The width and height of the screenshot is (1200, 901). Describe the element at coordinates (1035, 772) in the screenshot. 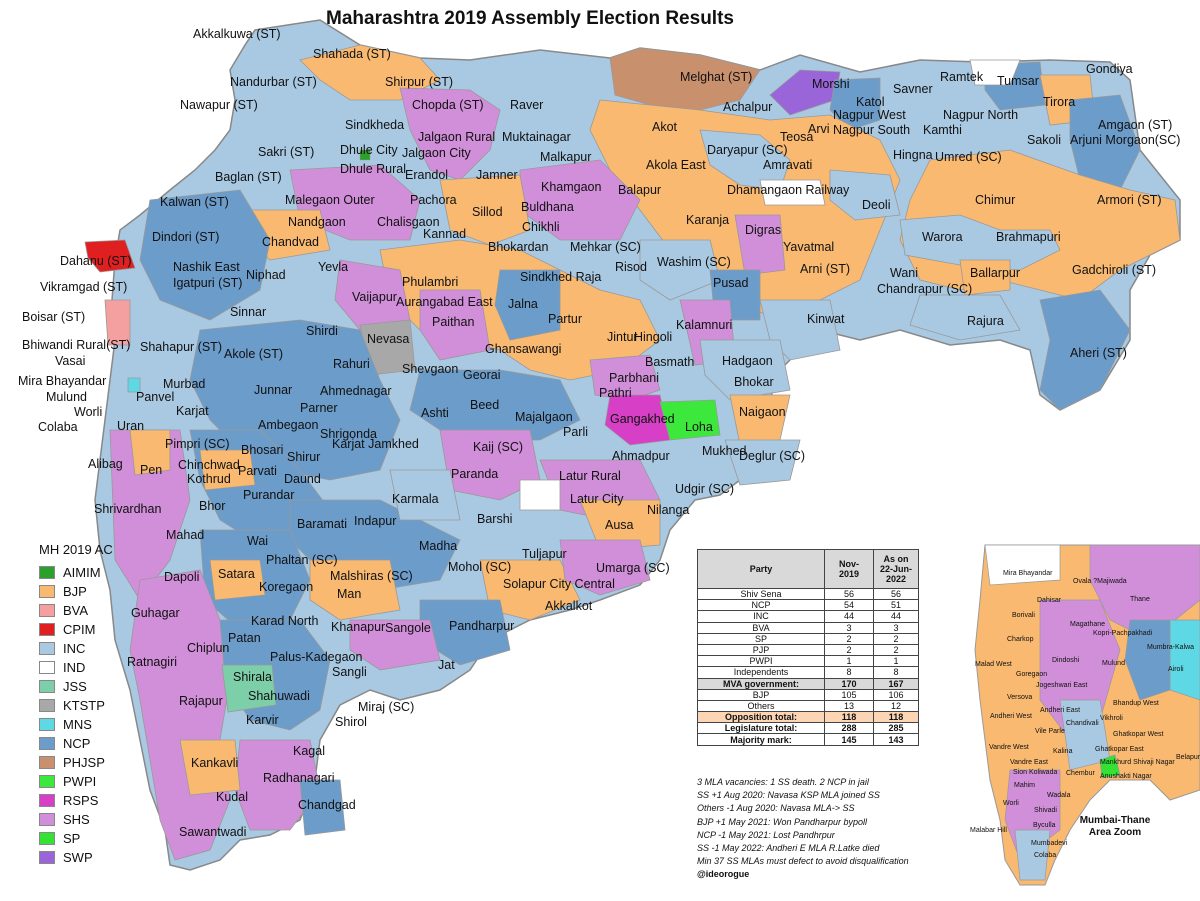

I see `inset-constituency-label: Sion Koliwada` at that location.